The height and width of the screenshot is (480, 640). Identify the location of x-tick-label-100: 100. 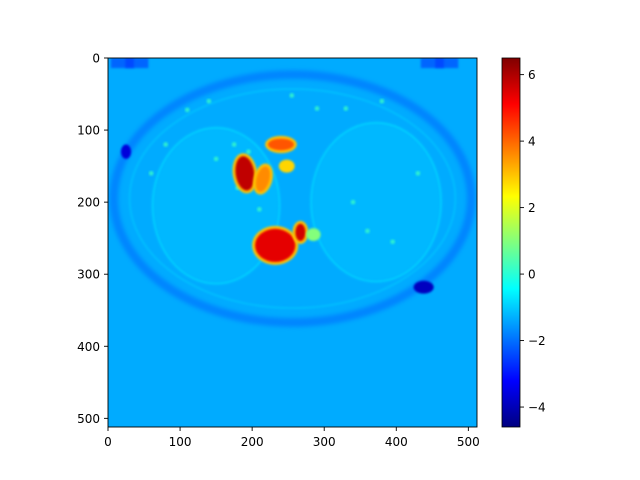
(180, 442).